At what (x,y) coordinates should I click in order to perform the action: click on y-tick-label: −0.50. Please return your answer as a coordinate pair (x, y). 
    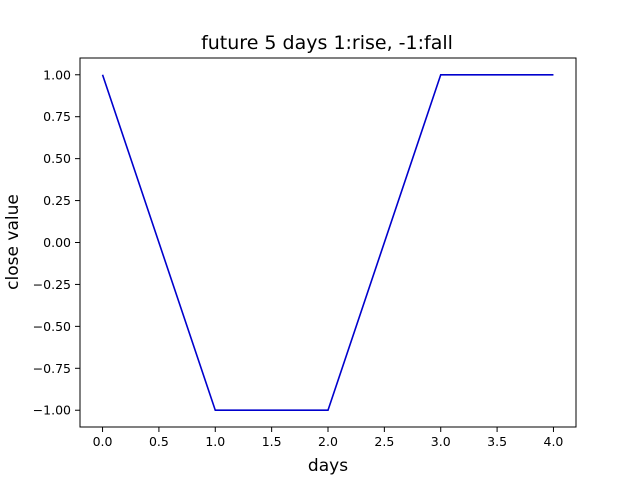
    Looking at the image, I should click on (52, 326).